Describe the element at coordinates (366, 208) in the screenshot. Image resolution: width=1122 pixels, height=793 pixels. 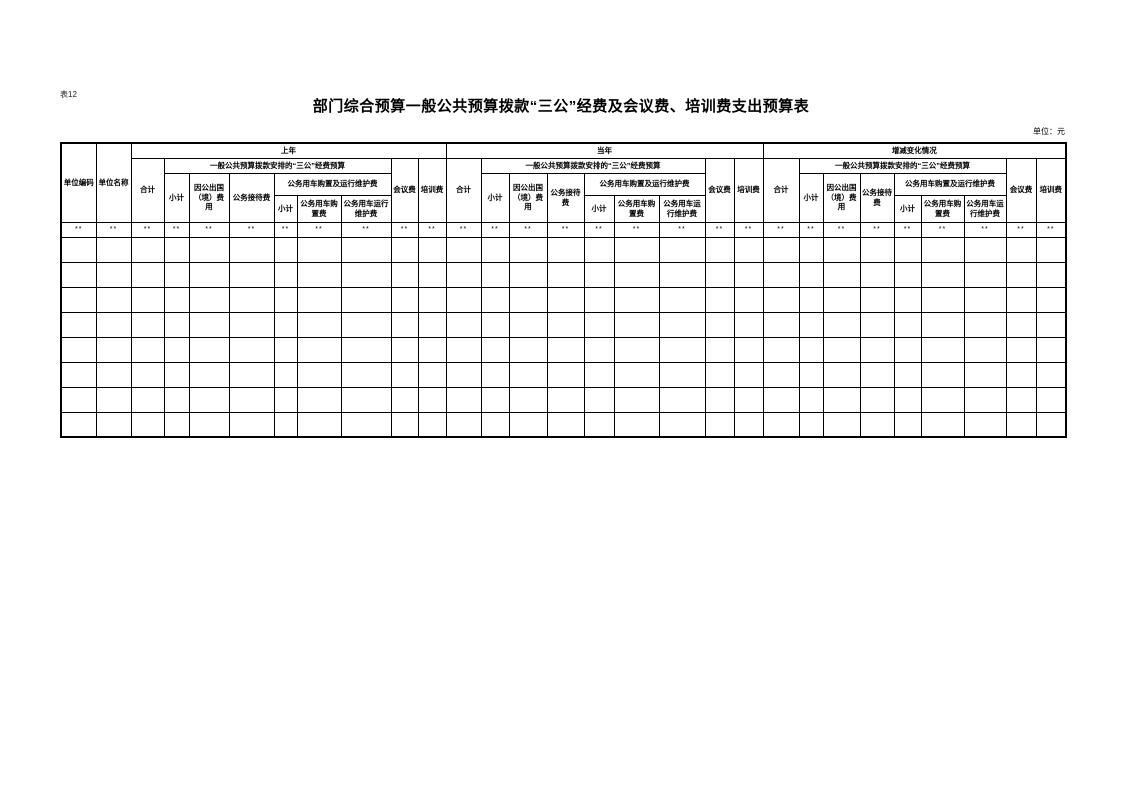
I see `col-header-vehicle-maintenance: 公务用车运行维护费` at that location.